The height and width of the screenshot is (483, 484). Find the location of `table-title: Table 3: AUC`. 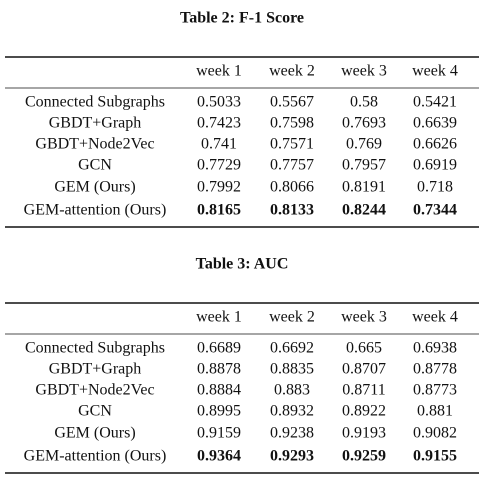

table-title: Table 3: AUC is located at coordinates (242, 264).